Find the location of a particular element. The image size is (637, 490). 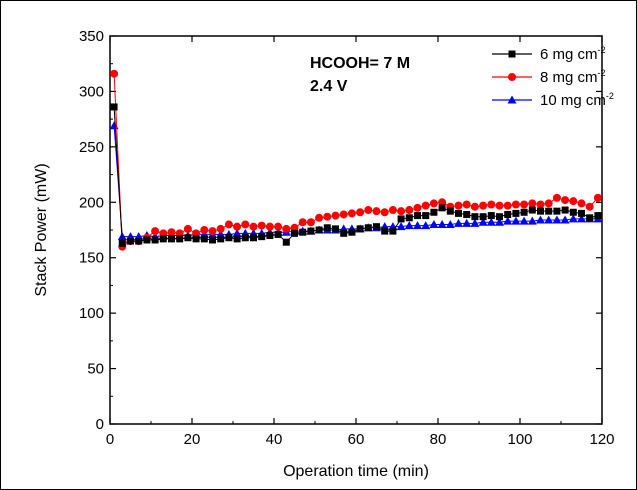

y-tick-label: 300 is located at coordinates (91, 91).